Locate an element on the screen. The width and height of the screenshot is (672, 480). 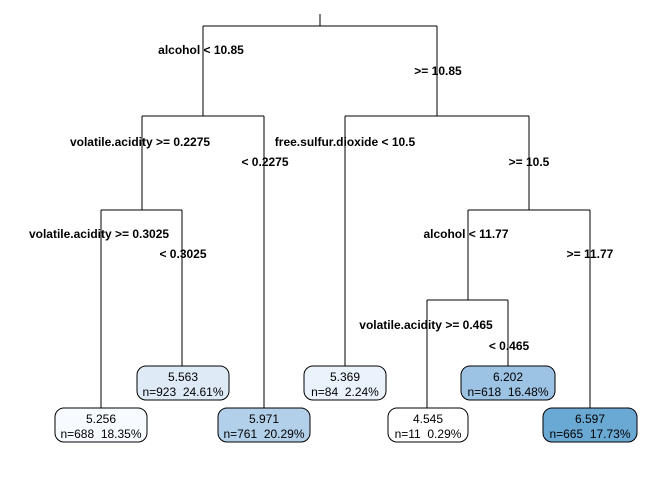
leaf-node: 5.369 n=84 2.24% is located at coordinates (345, 383).